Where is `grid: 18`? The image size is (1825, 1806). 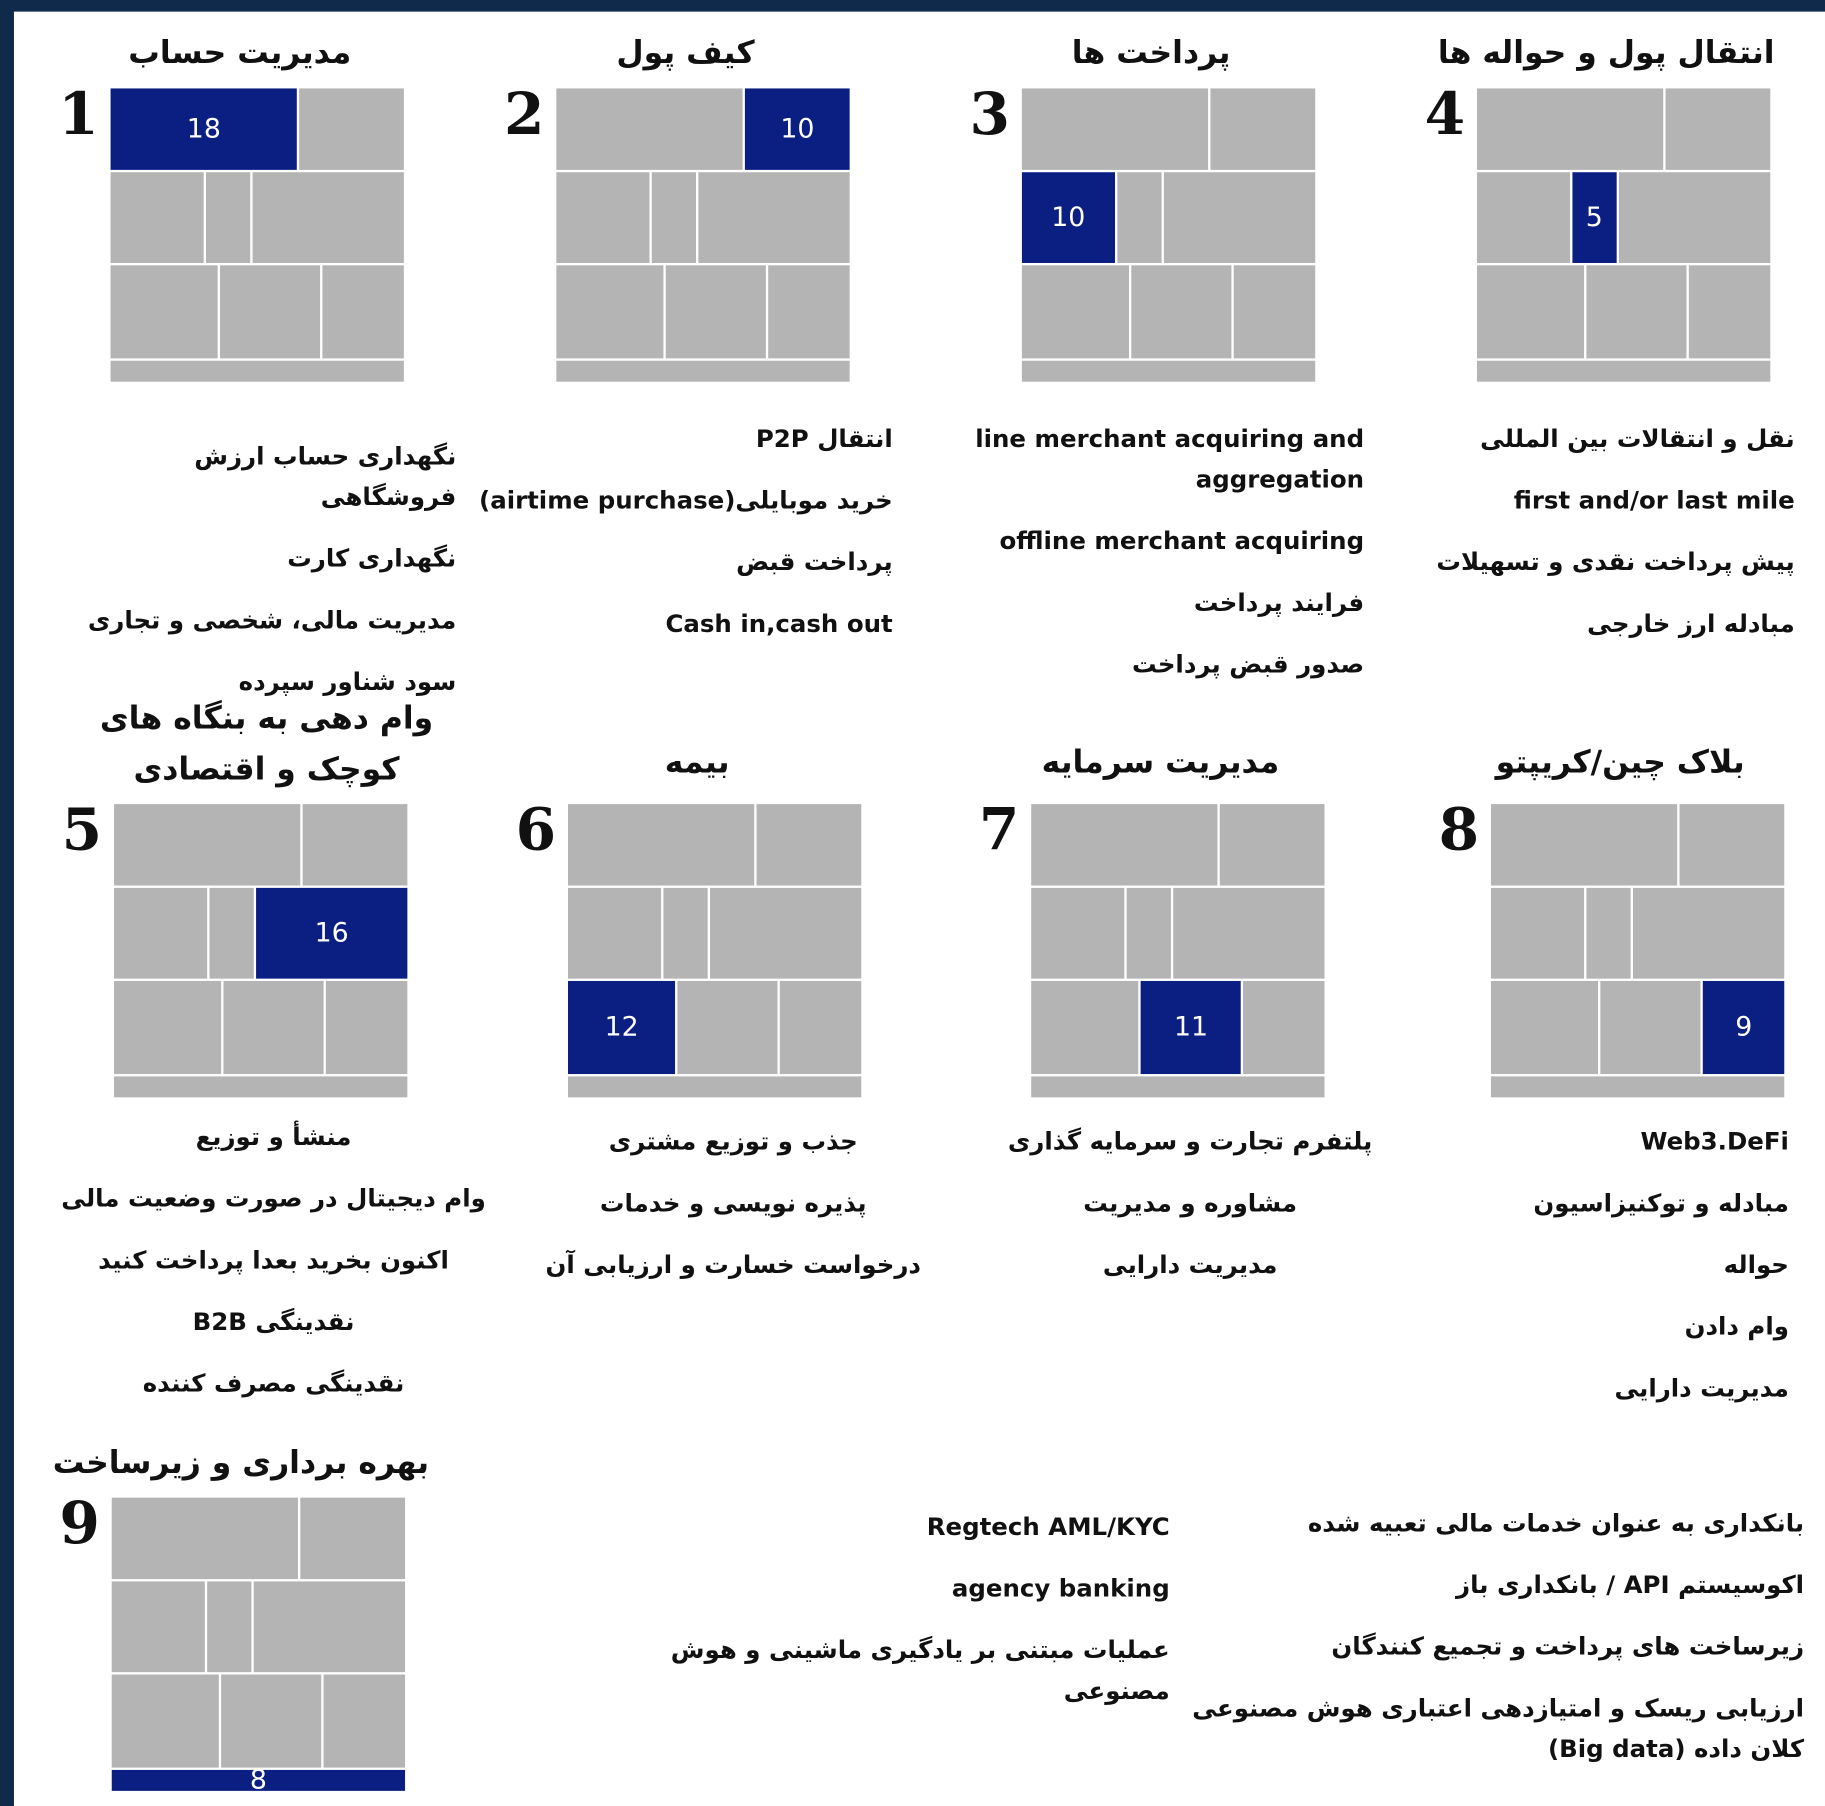
grid: 18 is located at coordinates (257, 235).